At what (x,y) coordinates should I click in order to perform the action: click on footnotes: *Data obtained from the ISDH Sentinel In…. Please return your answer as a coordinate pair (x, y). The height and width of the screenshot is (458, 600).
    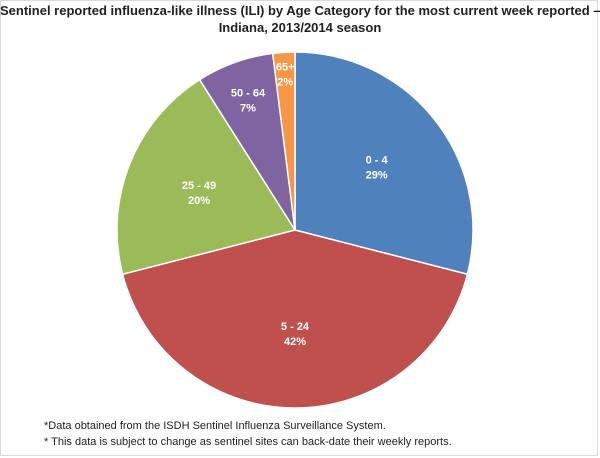
    Looking at the image, I should click on (248, 434).